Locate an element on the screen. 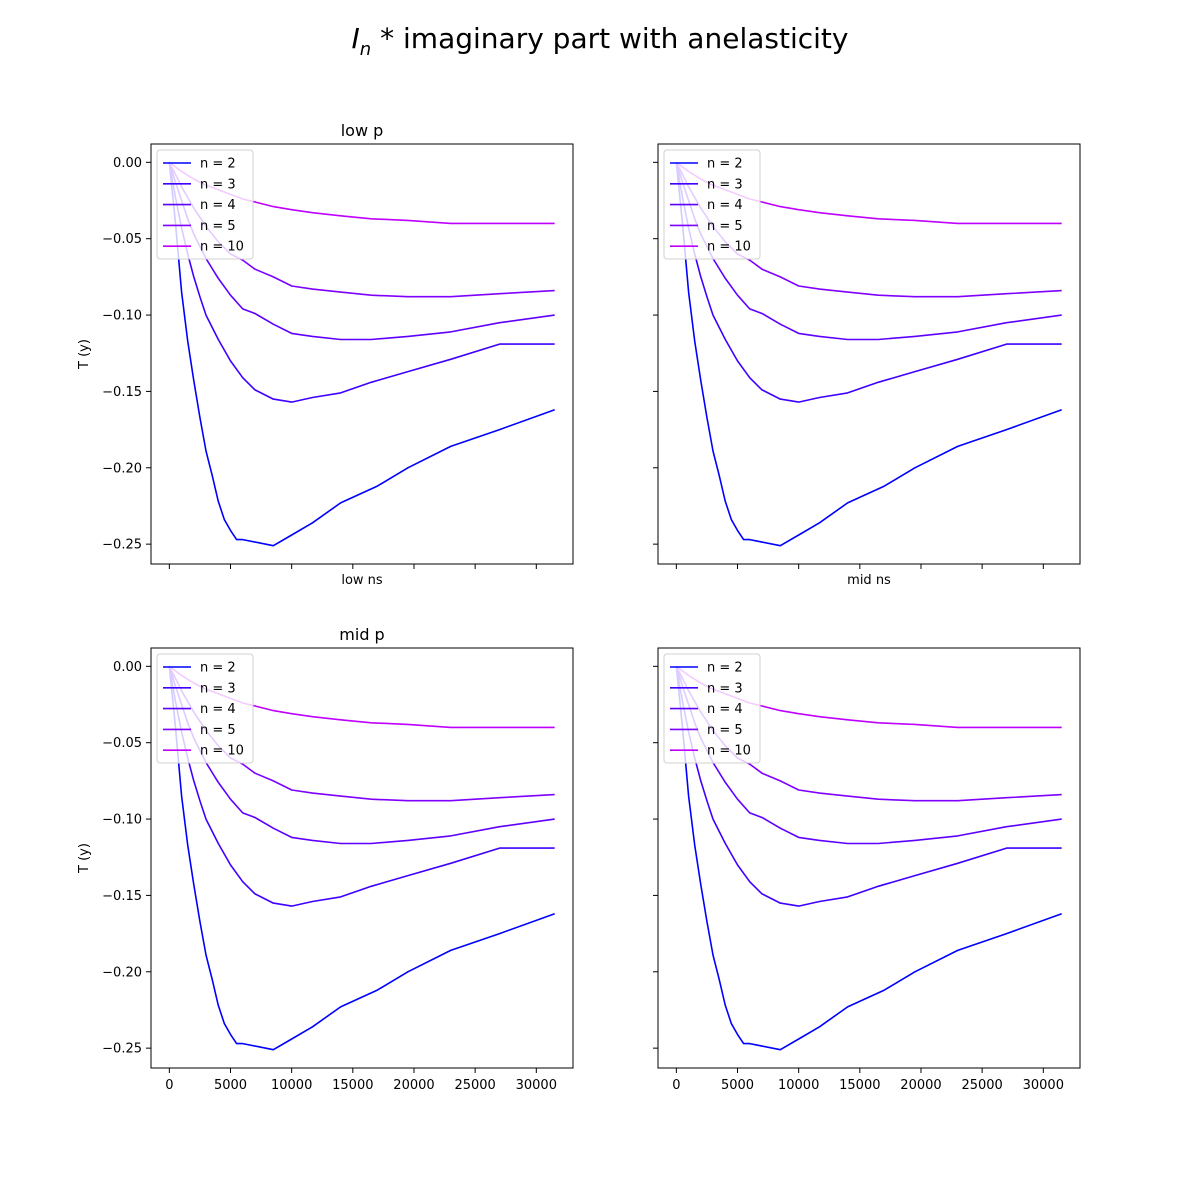  subplot-2: mid ns n = 2 n = 3 n = 4 n = 5 n = 10 is located at coordinates (867, 365).